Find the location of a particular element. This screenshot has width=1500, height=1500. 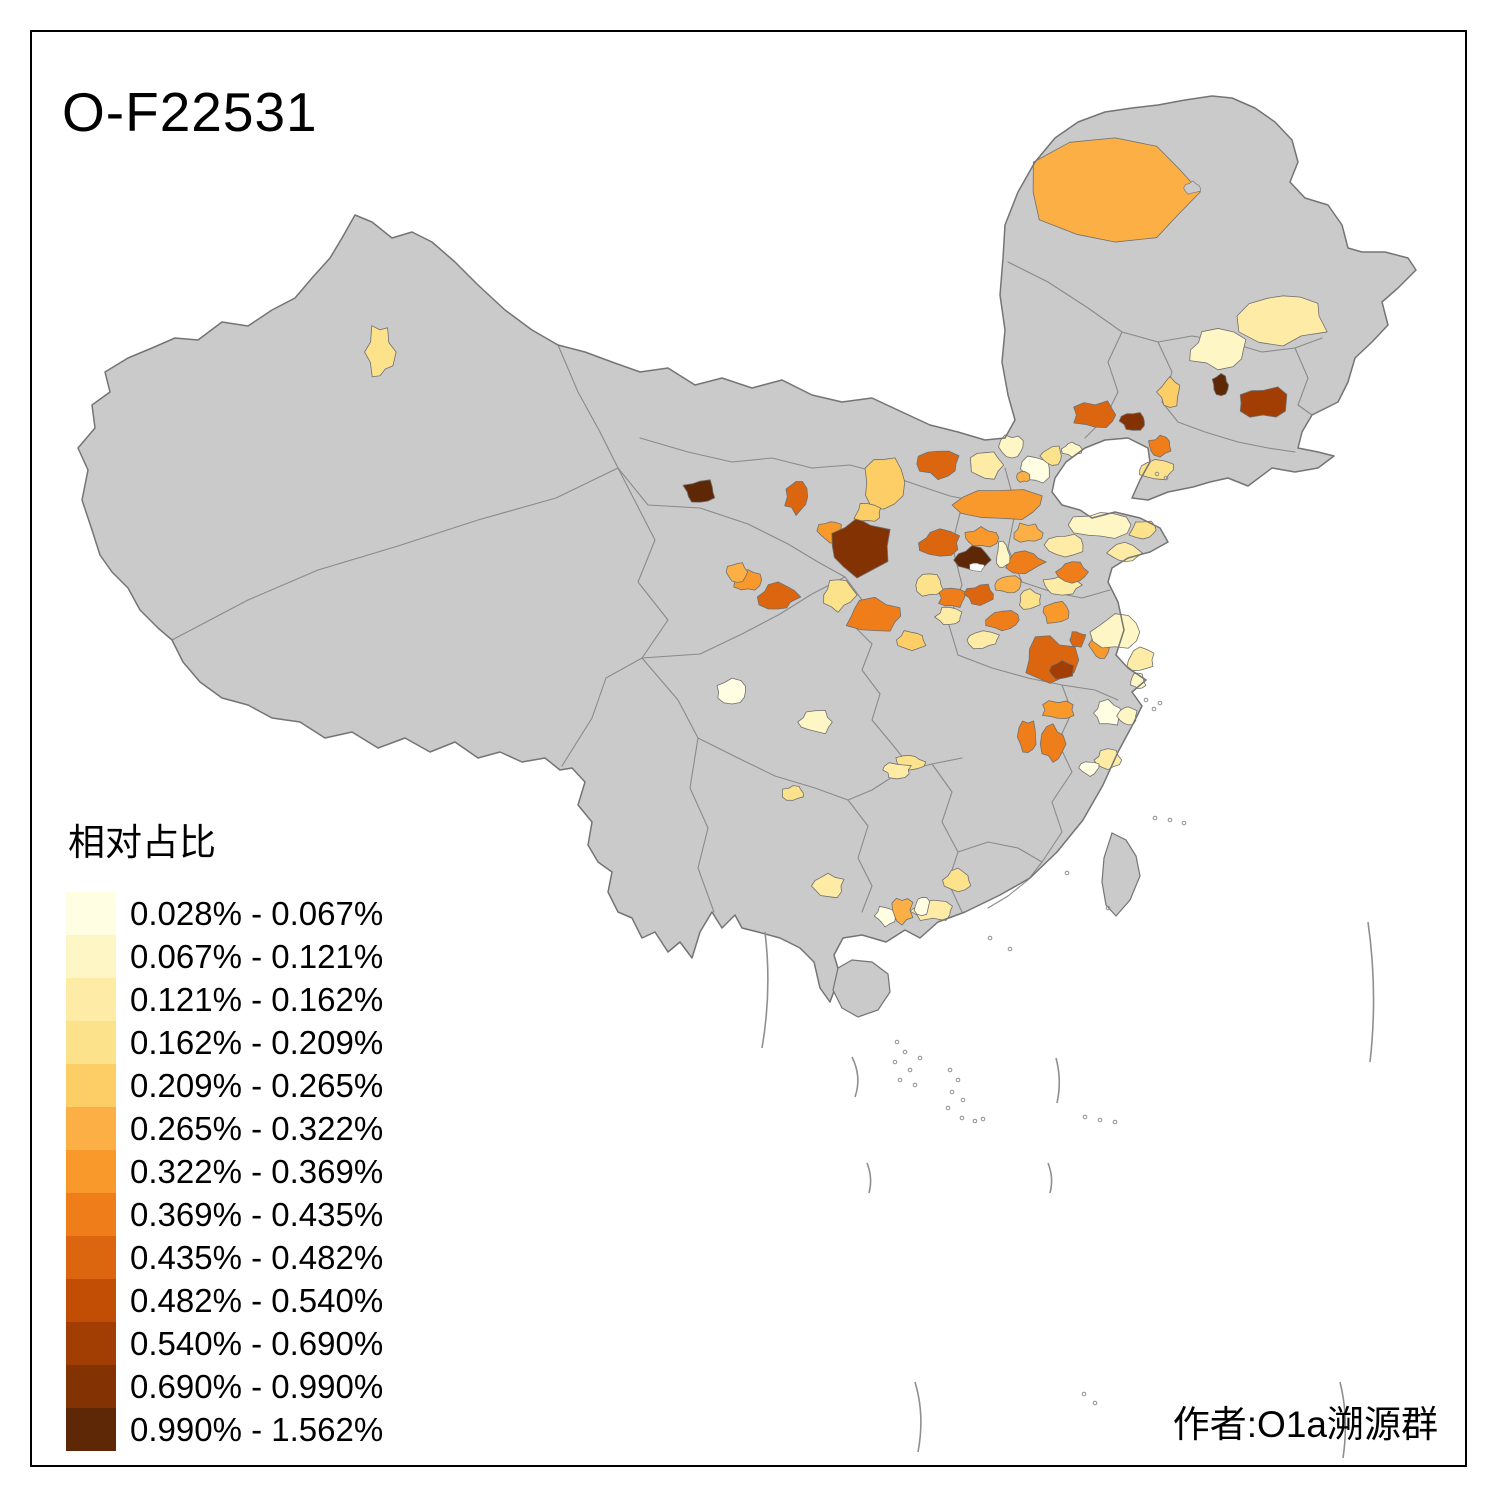

legend-row-11: 0.540% - 0.690% is located at coordinates (224, 1343).